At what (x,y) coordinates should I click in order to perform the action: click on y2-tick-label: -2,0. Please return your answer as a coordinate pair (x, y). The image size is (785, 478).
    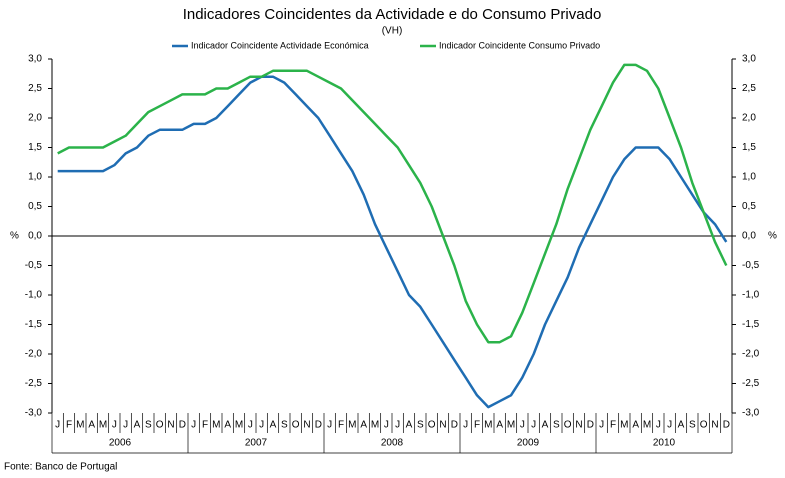
    Looking at the image, I should click on (751, 354).